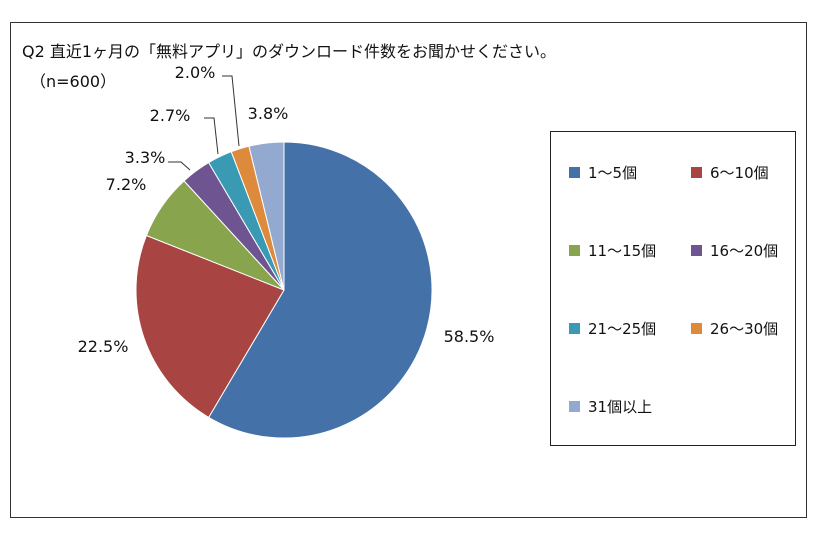 This screenshot has height=533, width=817. Describe the element at coordinates (103, 346) in the screenshot. I see `slice-data-label: 22.5%` at that location.